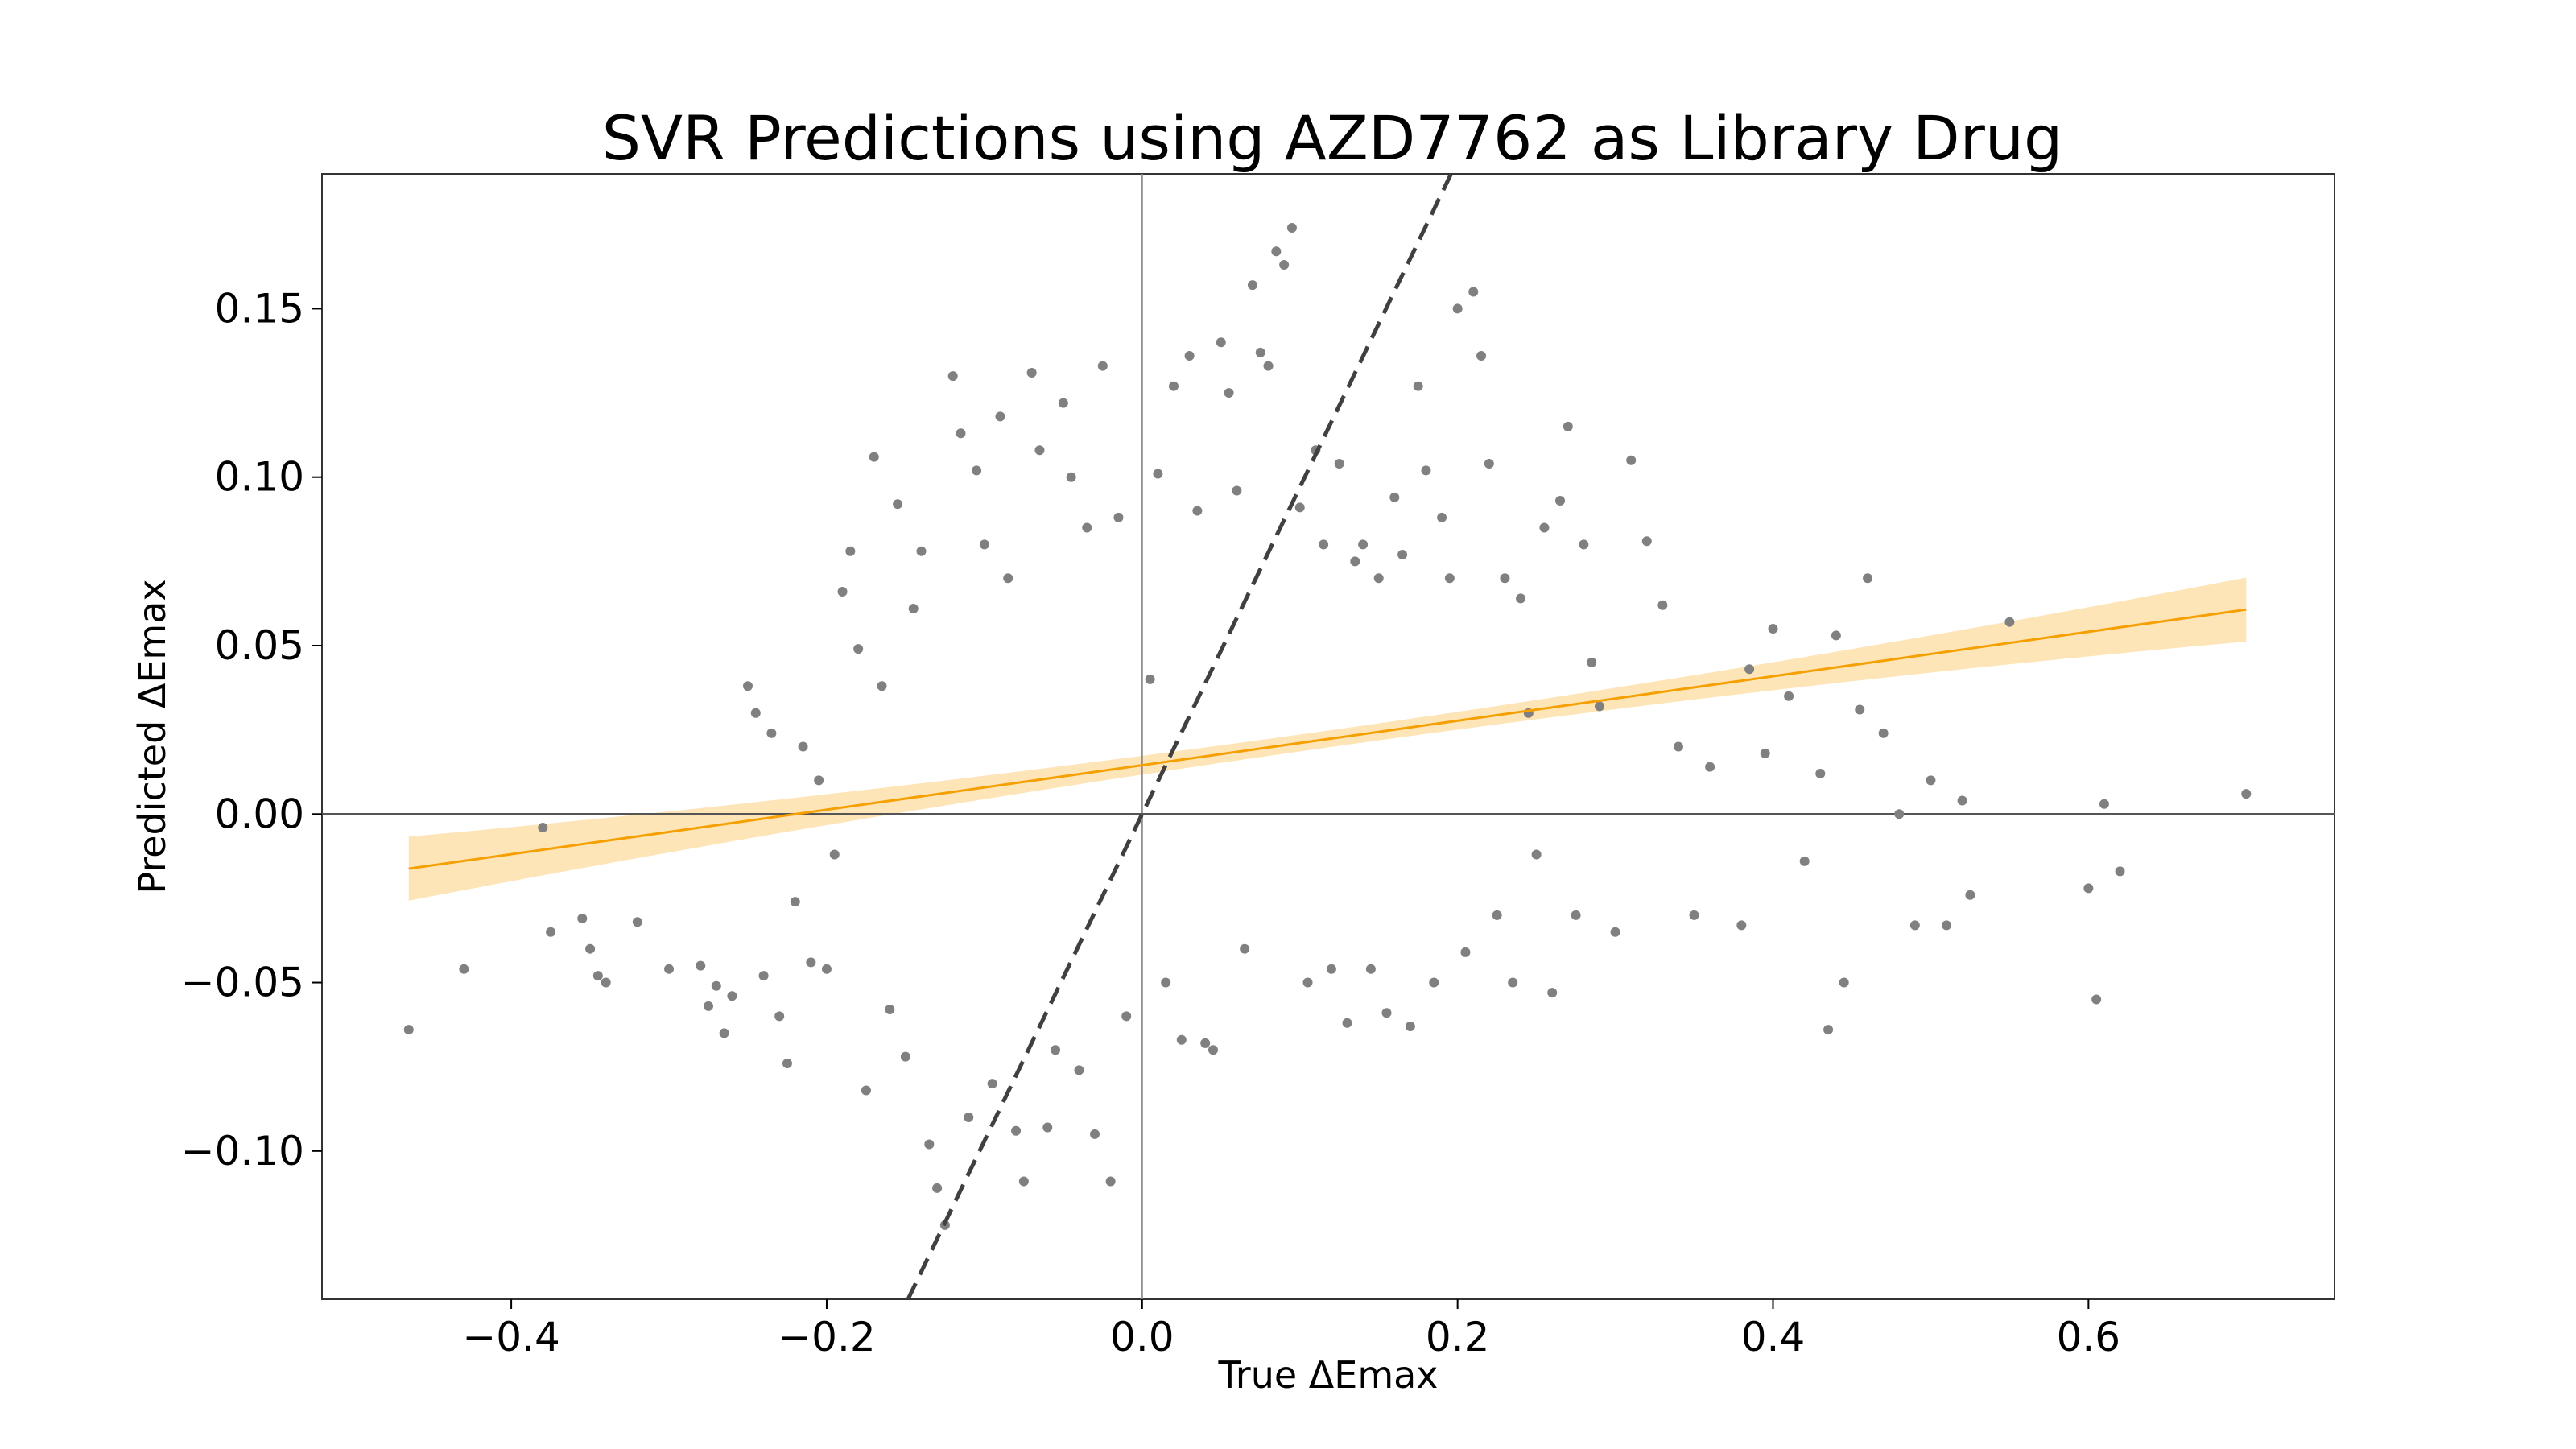 The image size is (2576, 1449). What do you see at coordinates (259, 477) in the screenshot?
I see `y-tick-label: 0.10` at bounding box center [259, 477].